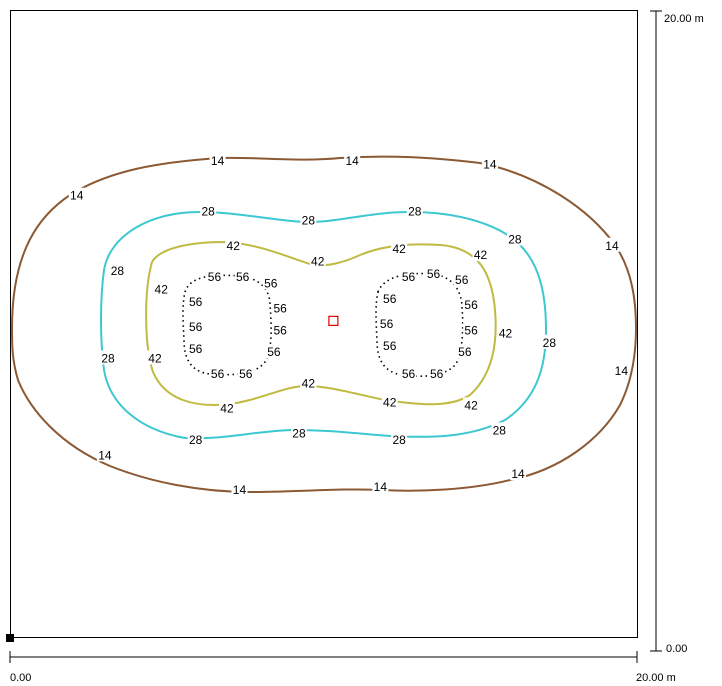 The height and width of the screenshot is (686, 722). What do you see at coordinates (656, 678) in the screenshot?
I see `x-axis-max-label: 20.00 m` at bounding box center [656, 678].